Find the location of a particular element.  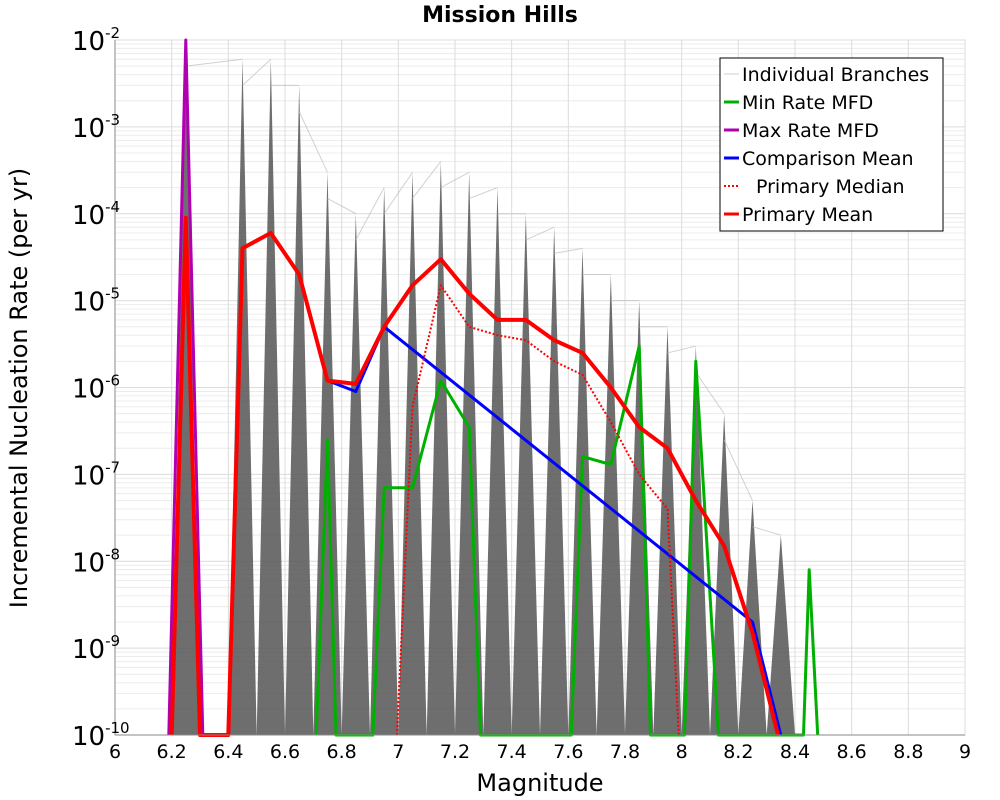

x-tick-label: 6 is located at coordinates (115, 752).